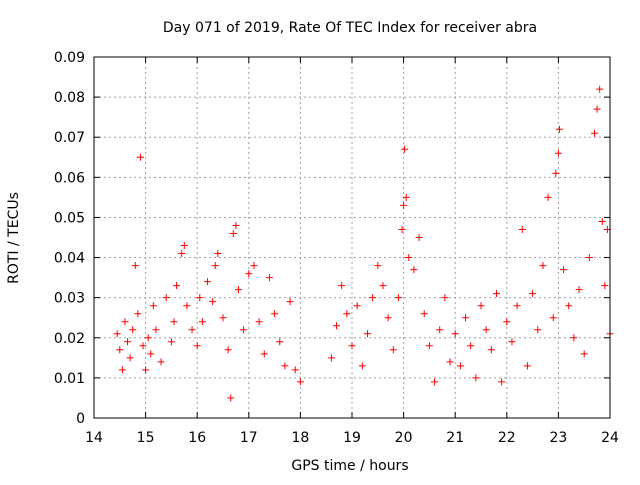  I want to click on x-tick-label: 24, so click(610, 438).